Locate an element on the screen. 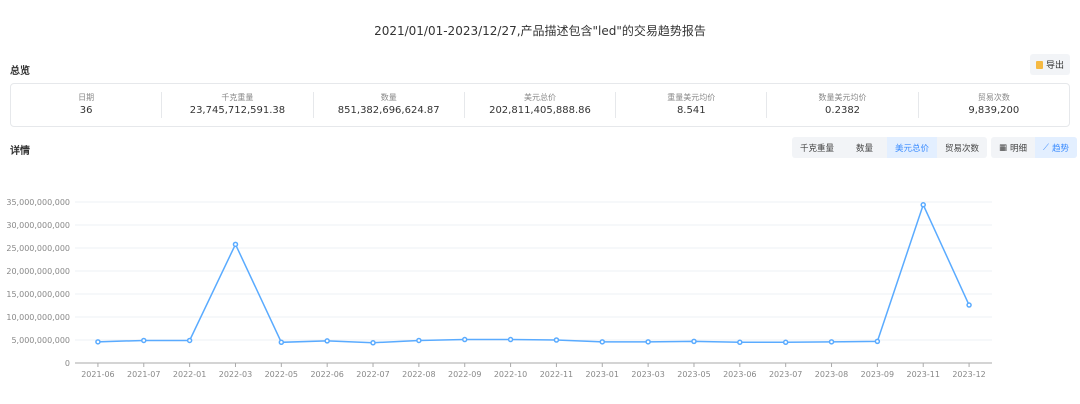 Image resolution: width=1080 pixels, height=404 pixels. stat-weight: 千克重量 23,745,712,591.38 is located at coordinates (238, 105).